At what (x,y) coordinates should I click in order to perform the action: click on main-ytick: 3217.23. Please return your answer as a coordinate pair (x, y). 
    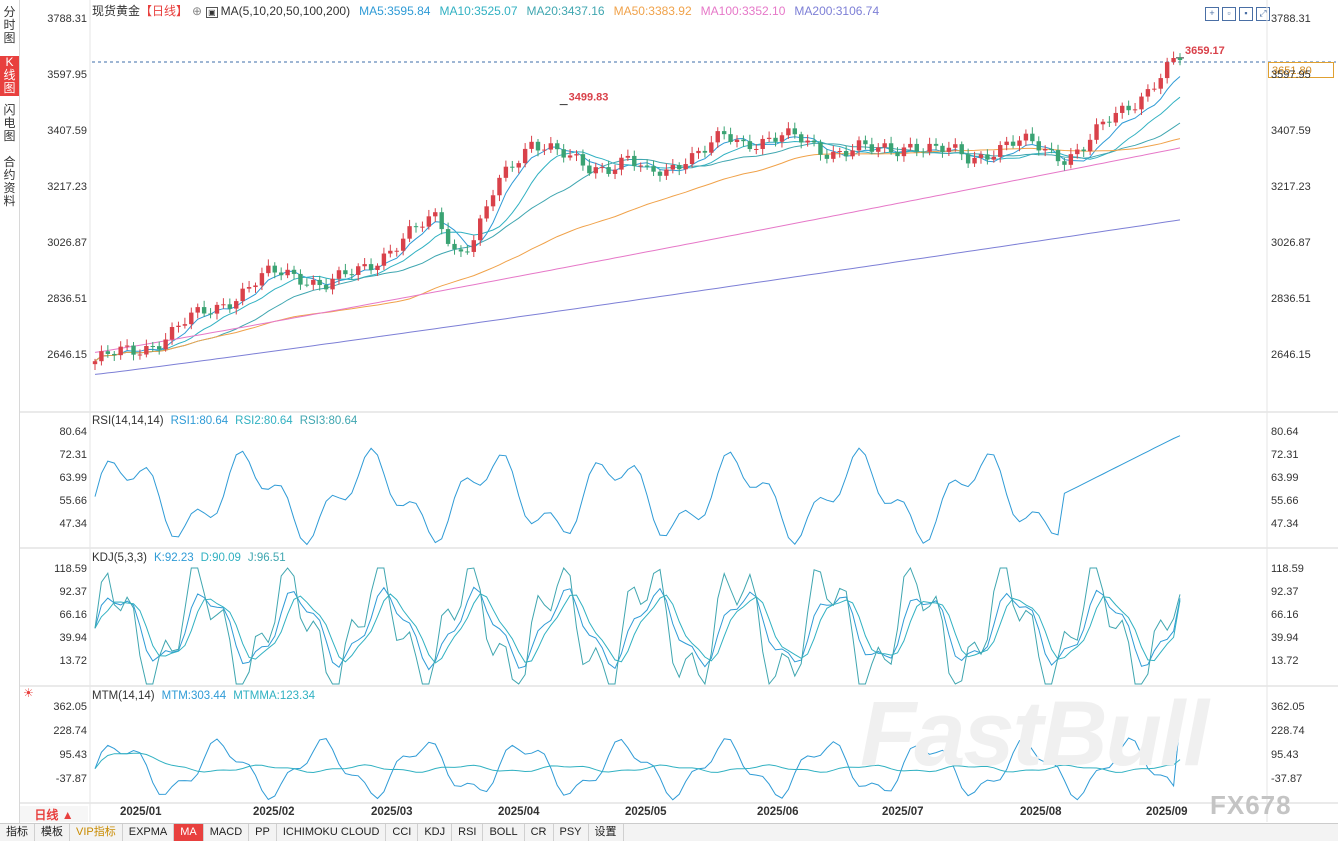
    Looking at the image, I should click on (67, 187).